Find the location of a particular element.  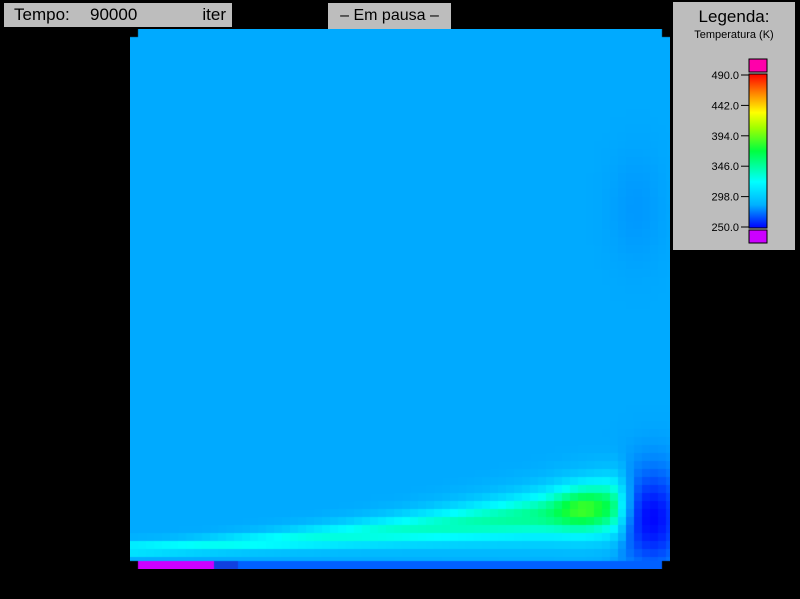

colorbar-gradient is located at coordinates (758, 151).